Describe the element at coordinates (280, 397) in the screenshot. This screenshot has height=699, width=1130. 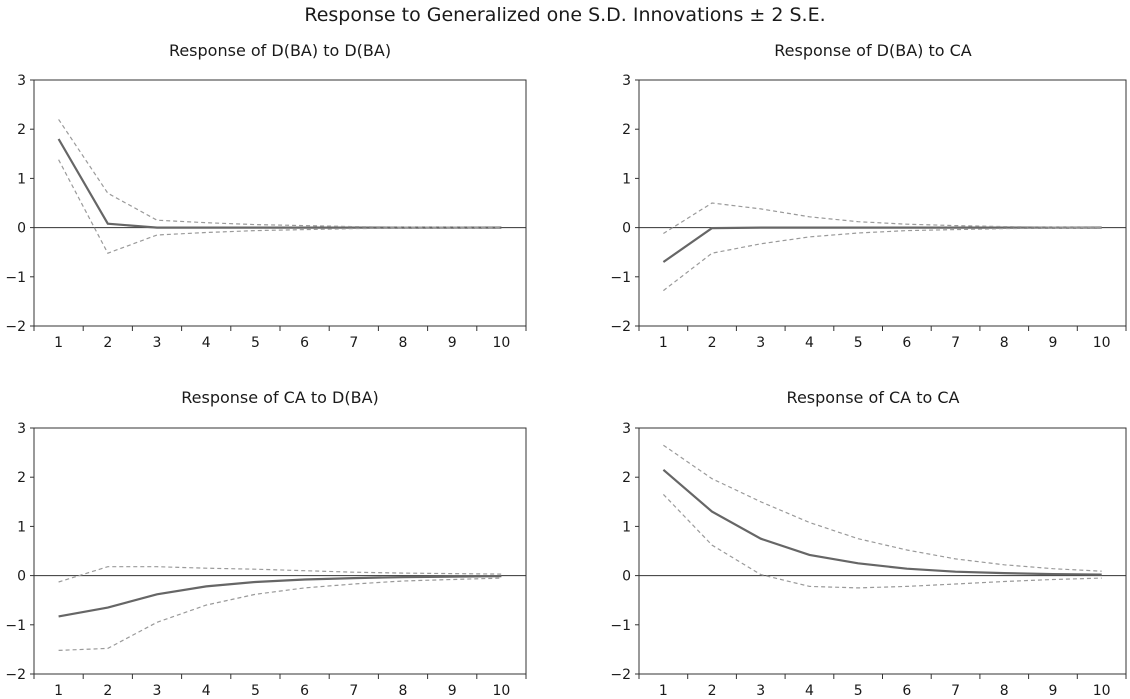
I see `panel-title-ca-to-d-ba: Response of CA to D(BA)` at that location.